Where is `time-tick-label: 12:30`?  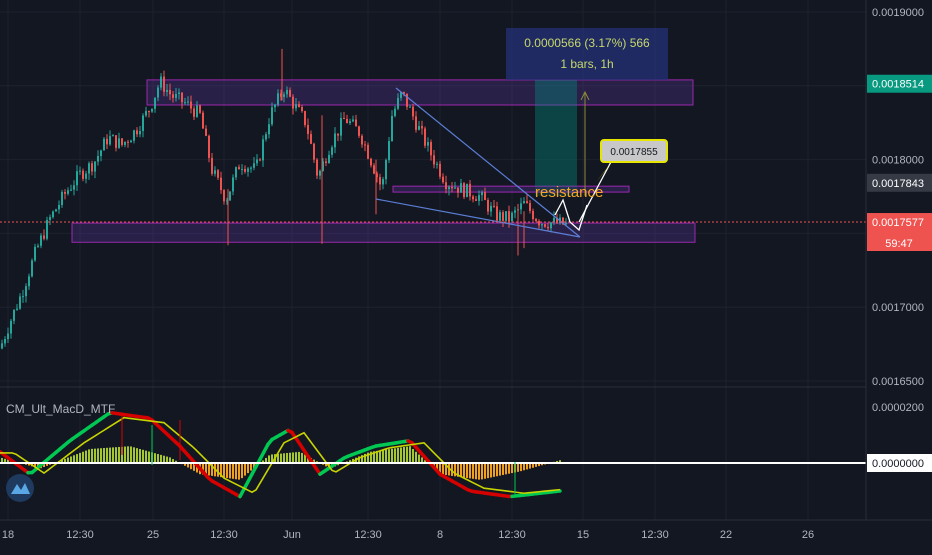
time-tick-label: 12:30 is located at coordinates (512, 535).